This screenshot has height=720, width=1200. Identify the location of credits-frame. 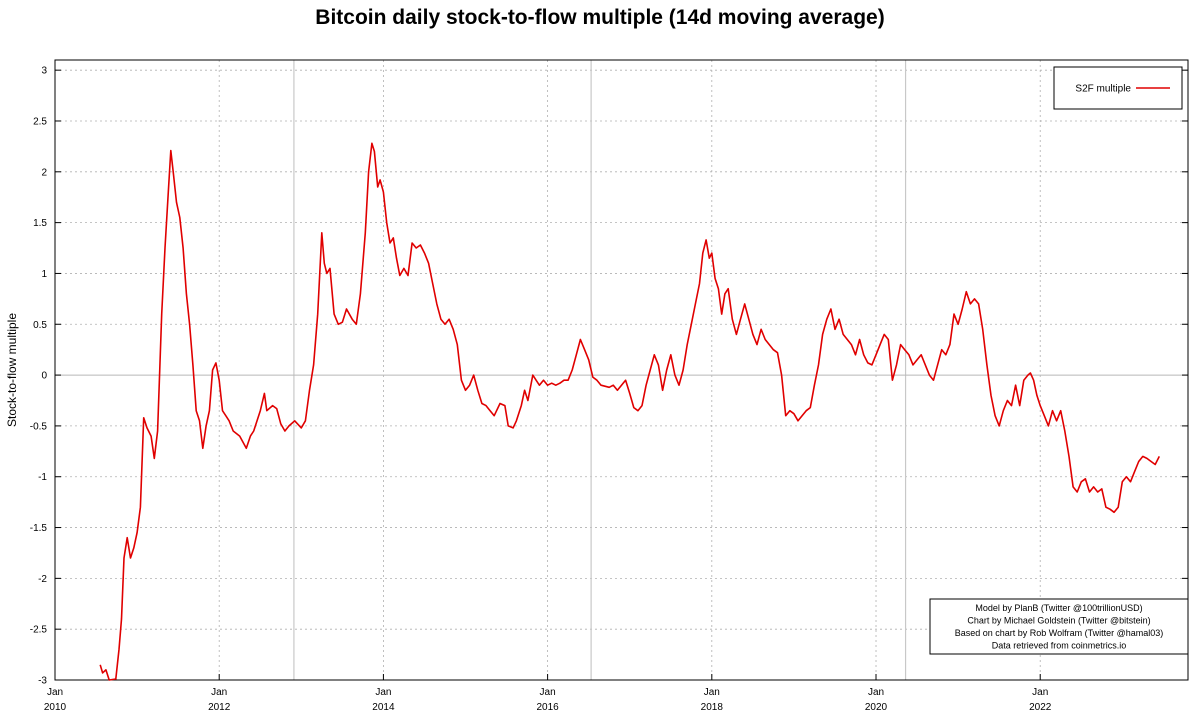
(1059, 626).